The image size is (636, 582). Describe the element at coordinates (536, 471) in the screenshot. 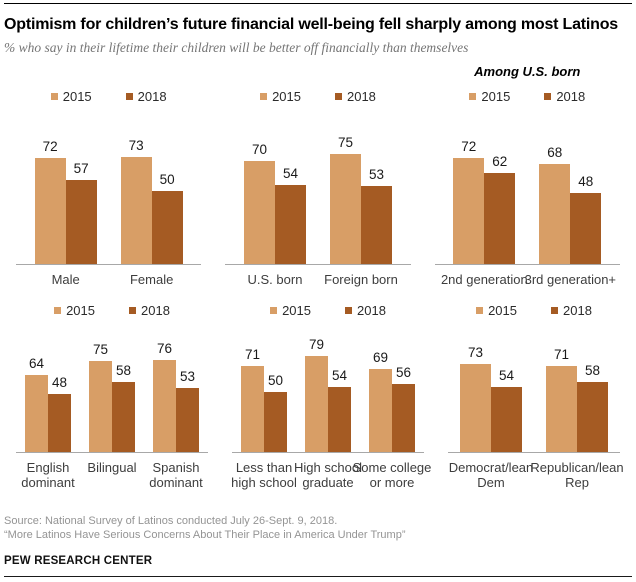

I see `category-labels: Democrat/lean Dem Republican/lean Rep` at that location.